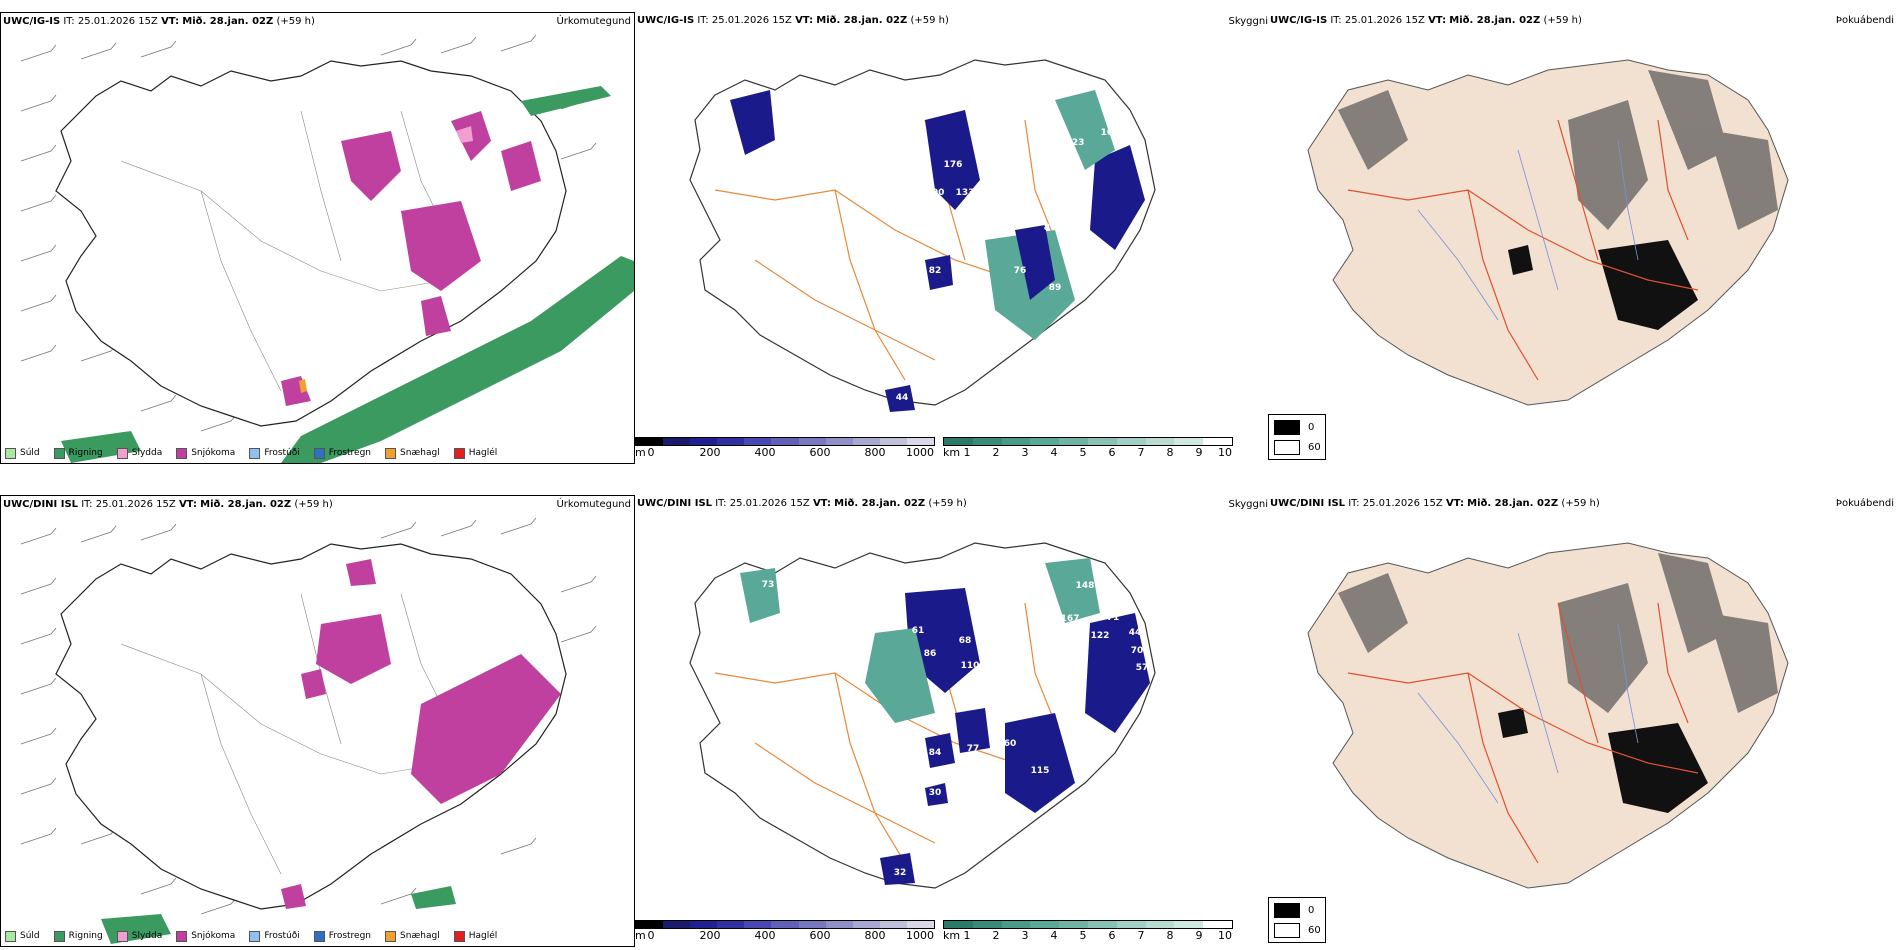 The width and height of the screenshot is (1900, 950). Describe the element at coordinates (965, 193) in the screenshot. I see `vis-label: 133` at that location.